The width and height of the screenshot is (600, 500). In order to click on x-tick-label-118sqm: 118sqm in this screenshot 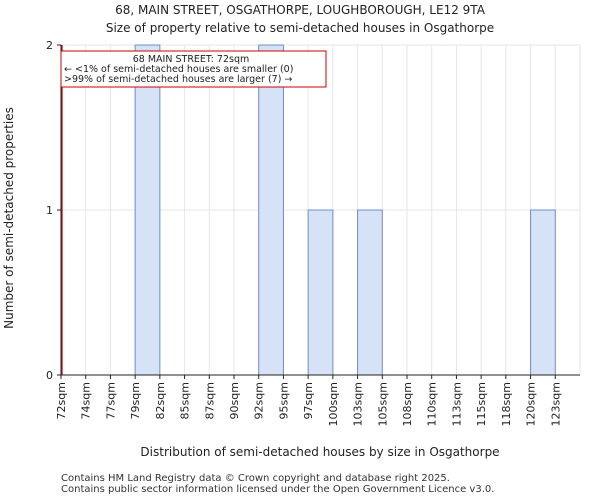, I will do `click(506, 404)`.